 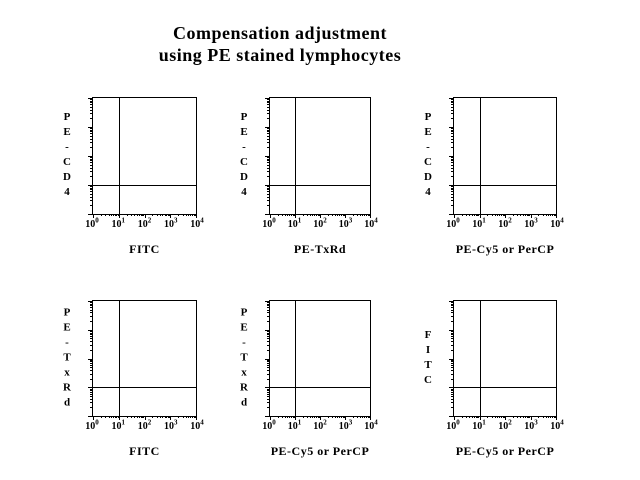 I want to click on quadrant-gate-horizontal-line, so click(x=144, y=388).